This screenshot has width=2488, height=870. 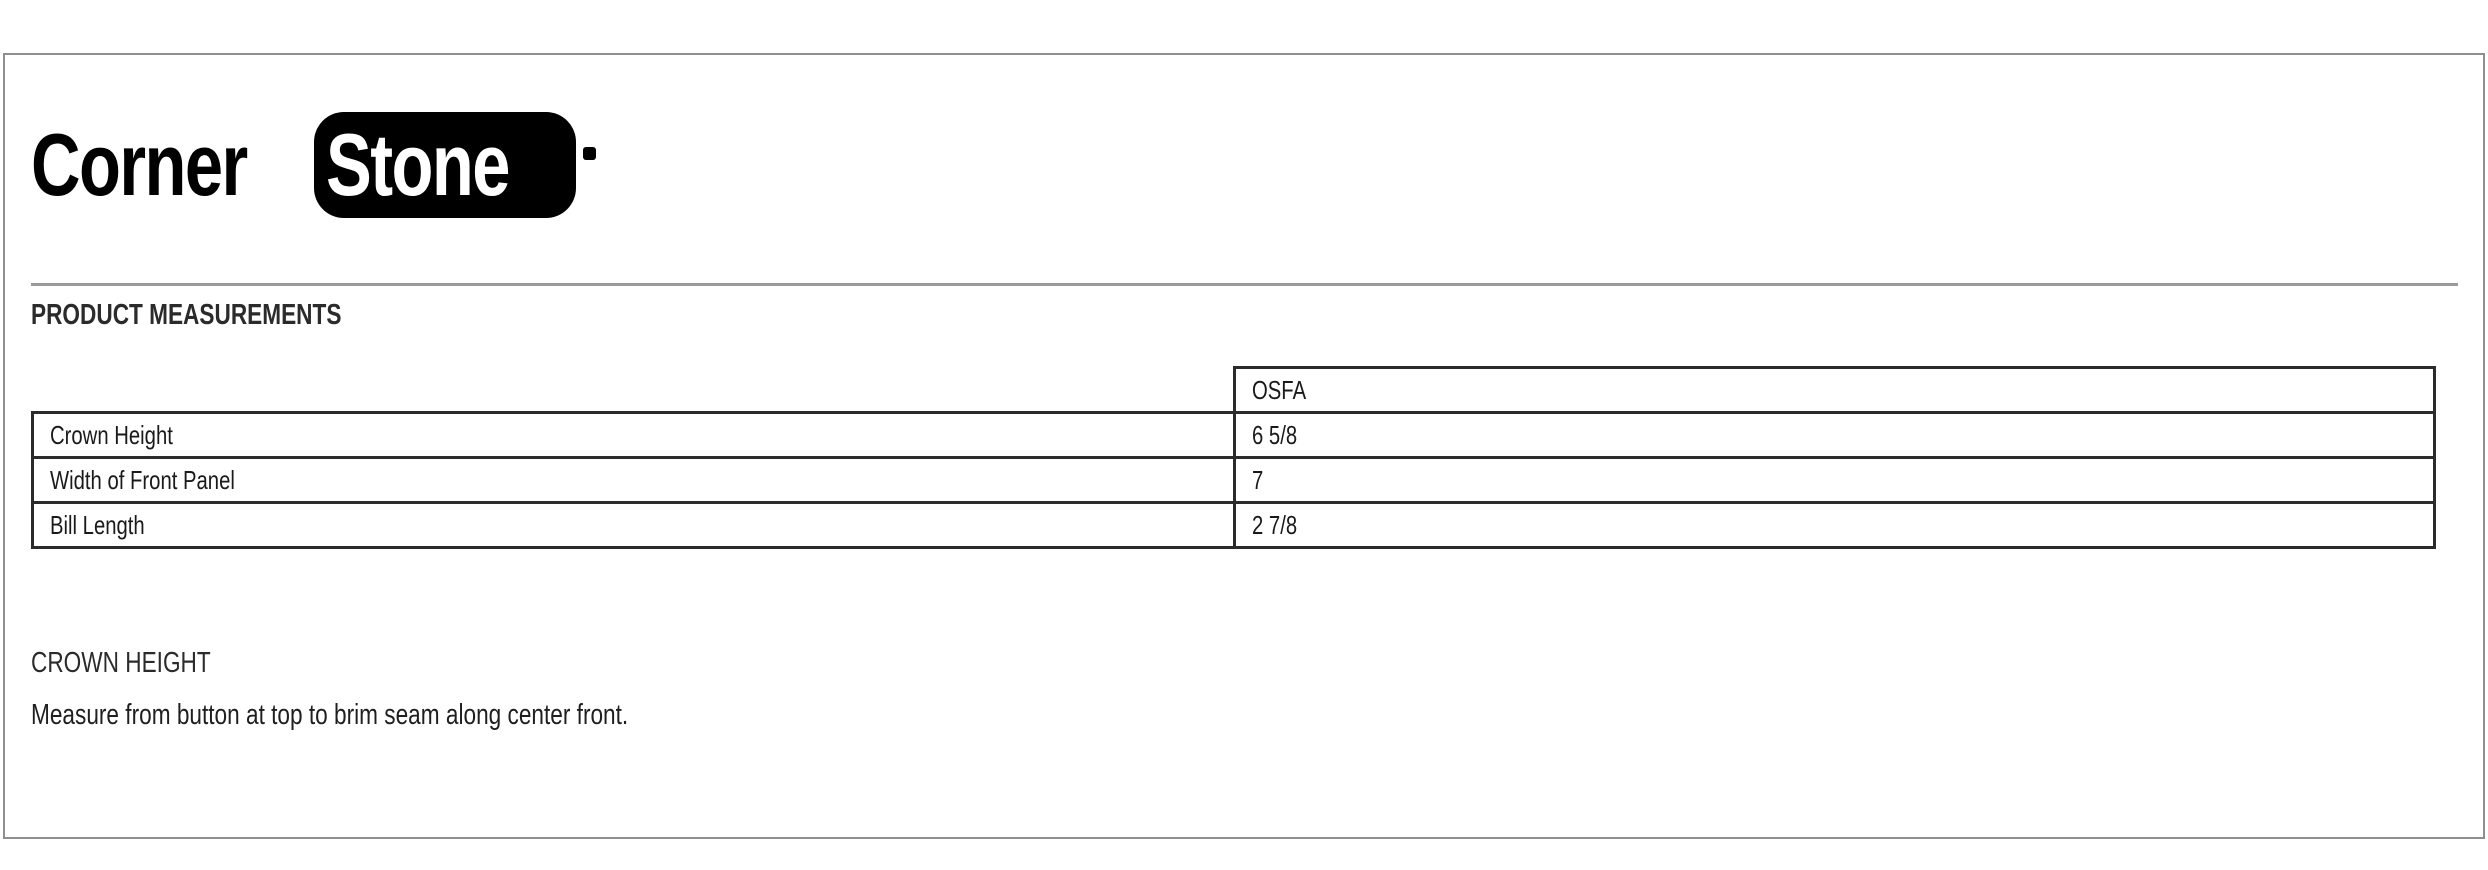 What do you see at coordinates (1275, 524) in the screenshot?
I see `measurement-value: 2 7/8` at bounding box center [1275, 524].